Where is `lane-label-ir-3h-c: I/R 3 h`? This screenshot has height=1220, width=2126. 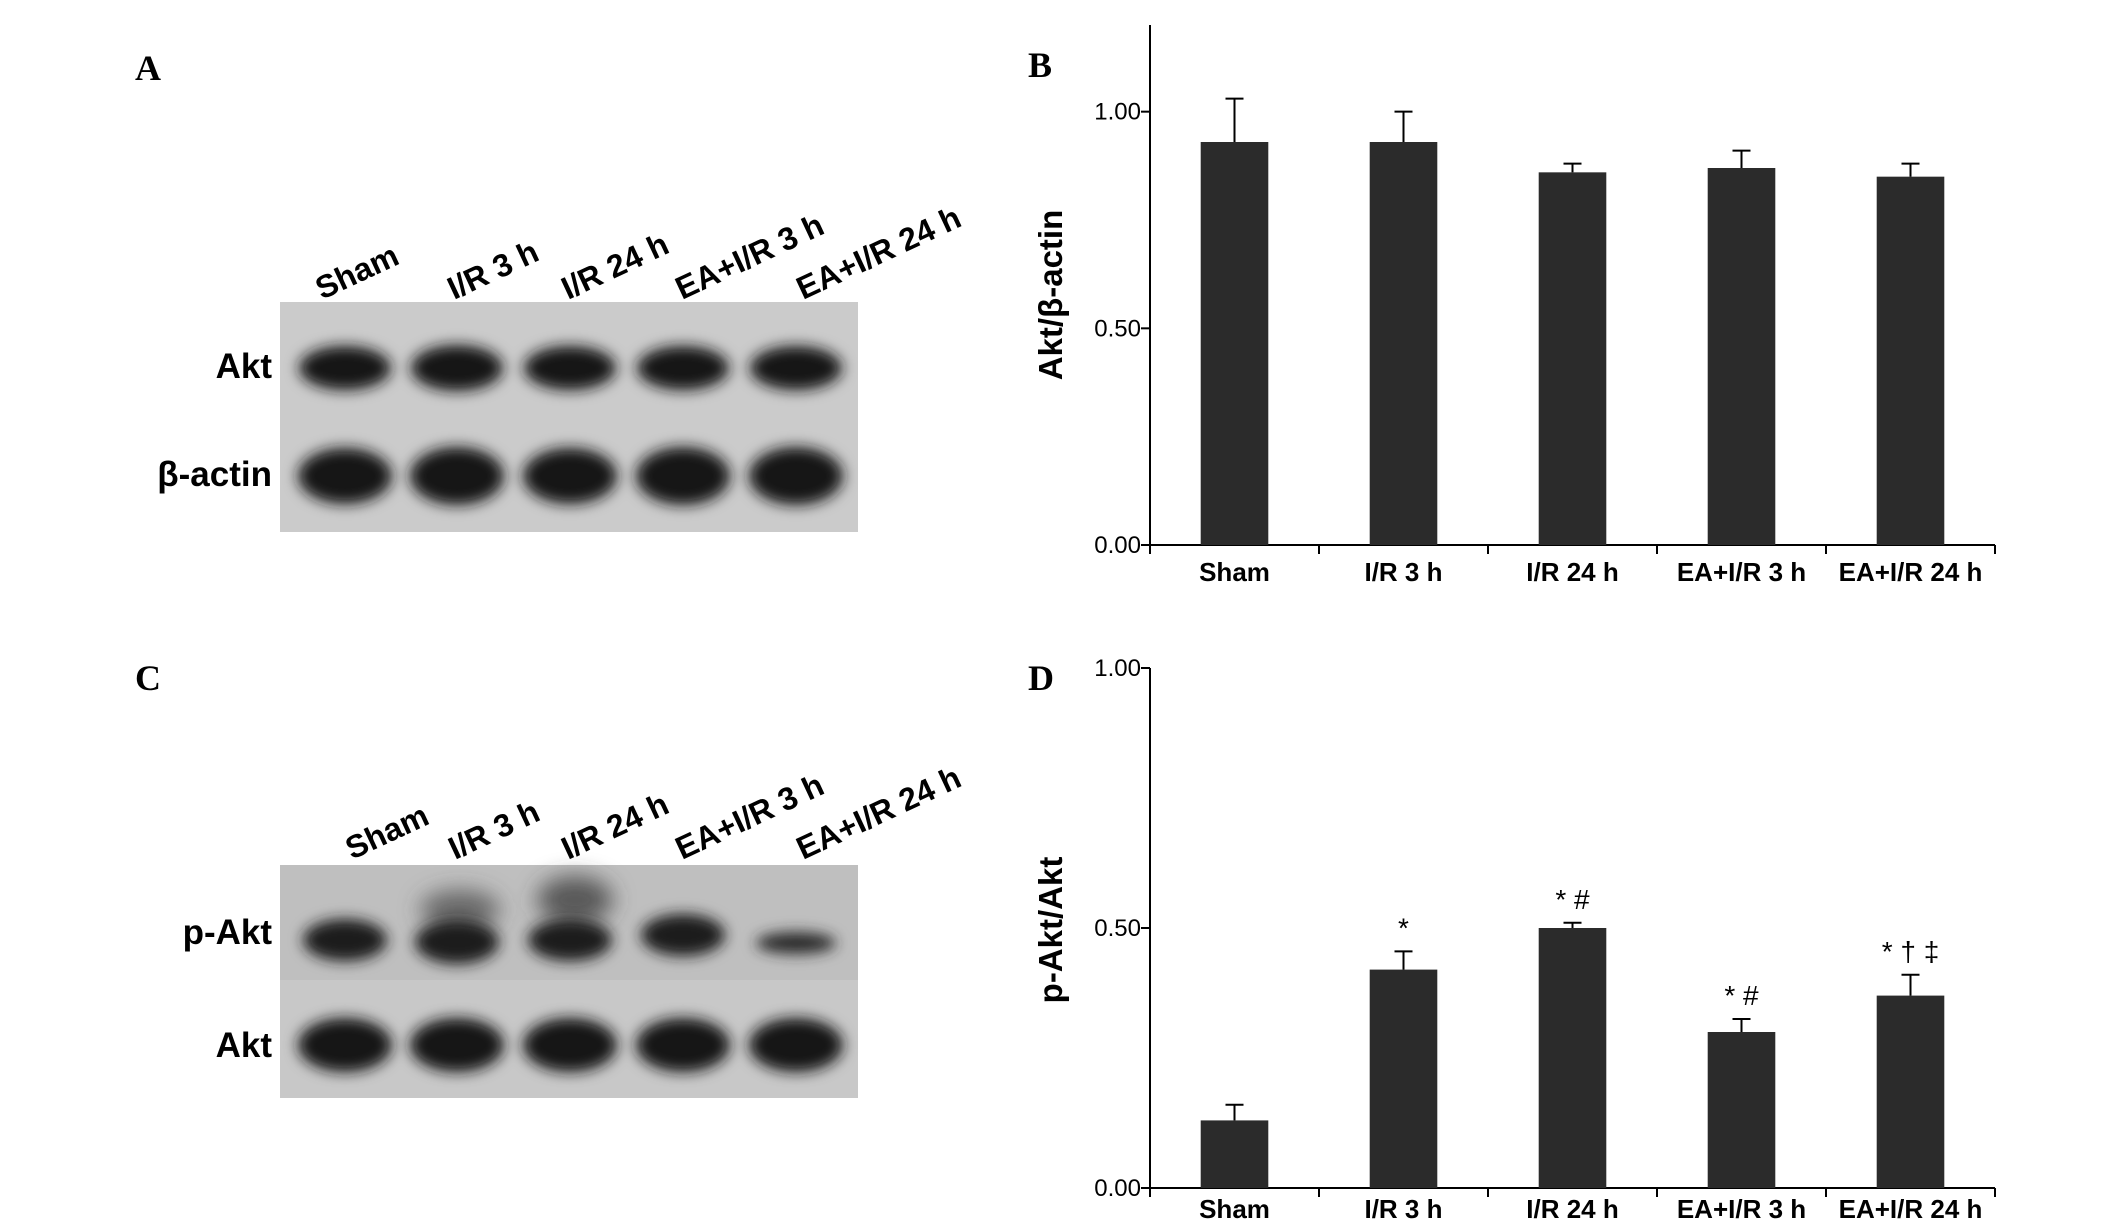
lane-label-ir-3h-c: I/R 3 h is located at coordinates (494, 829).